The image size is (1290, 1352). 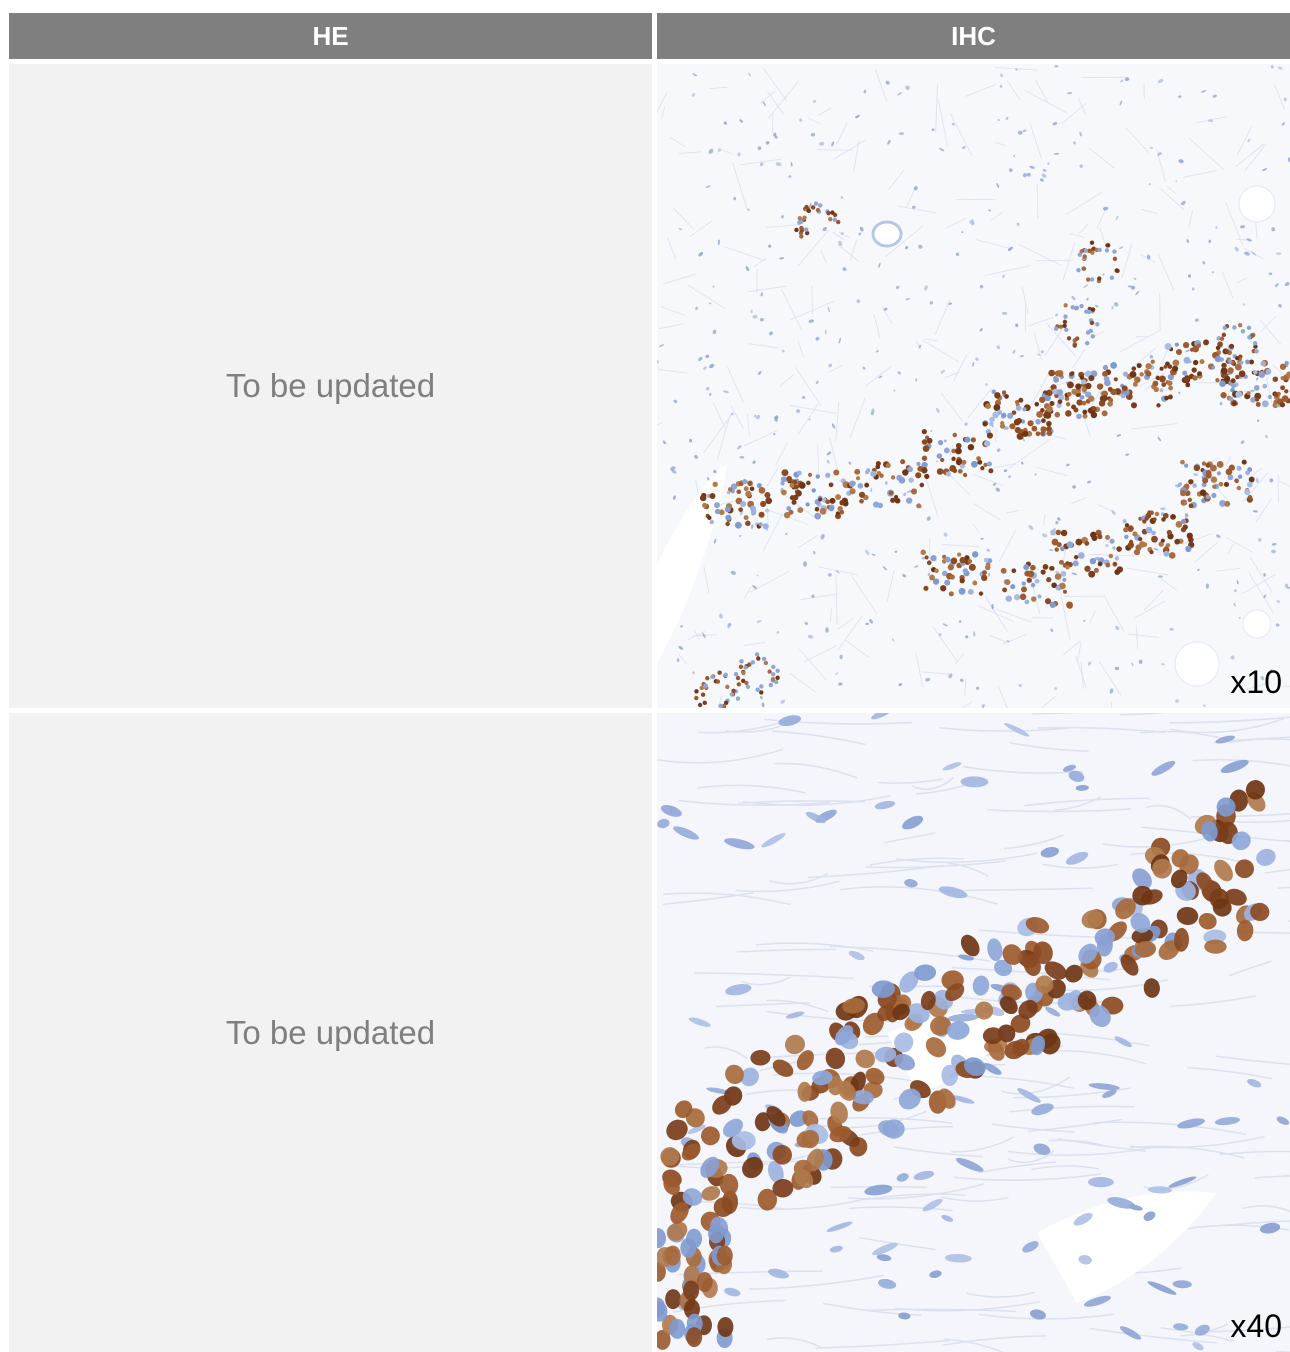 What do you see at coordinates (1256, 682) in the screenshot?
I see `magnification-label: x10` at bounding box center [1256, 682].